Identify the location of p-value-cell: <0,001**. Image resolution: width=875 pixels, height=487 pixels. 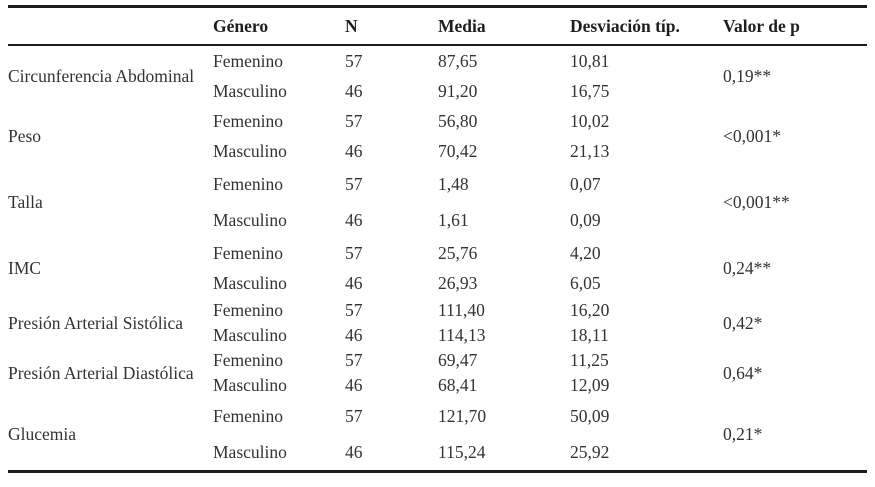
(756, 201).